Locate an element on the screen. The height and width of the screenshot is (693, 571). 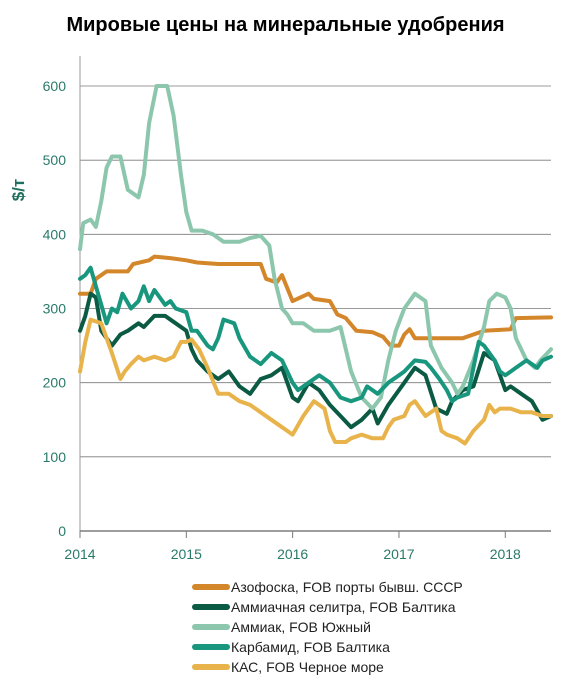
legend-label: Аммиачная селитра, FOB Балтика is located at coordinates (343, 607).